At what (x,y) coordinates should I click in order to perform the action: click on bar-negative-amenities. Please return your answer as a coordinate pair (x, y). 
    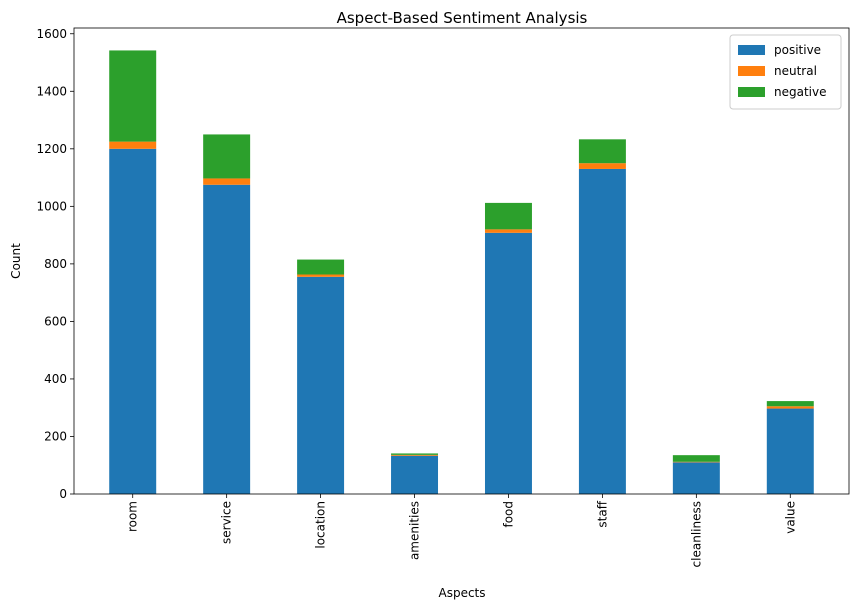
    Looking at the image, I should click on (415, 454).